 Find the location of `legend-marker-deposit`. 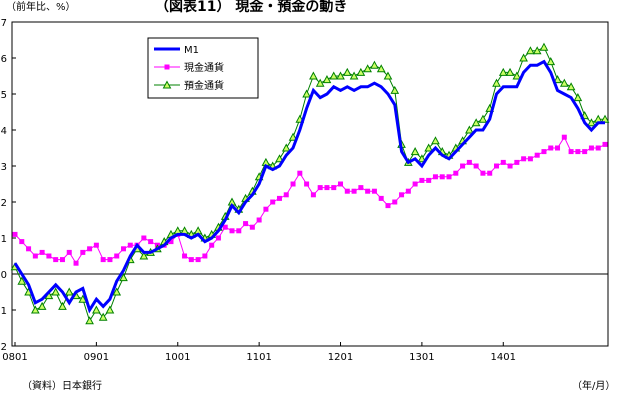

legend-marker-deposit is located at coordinates (167, 84).